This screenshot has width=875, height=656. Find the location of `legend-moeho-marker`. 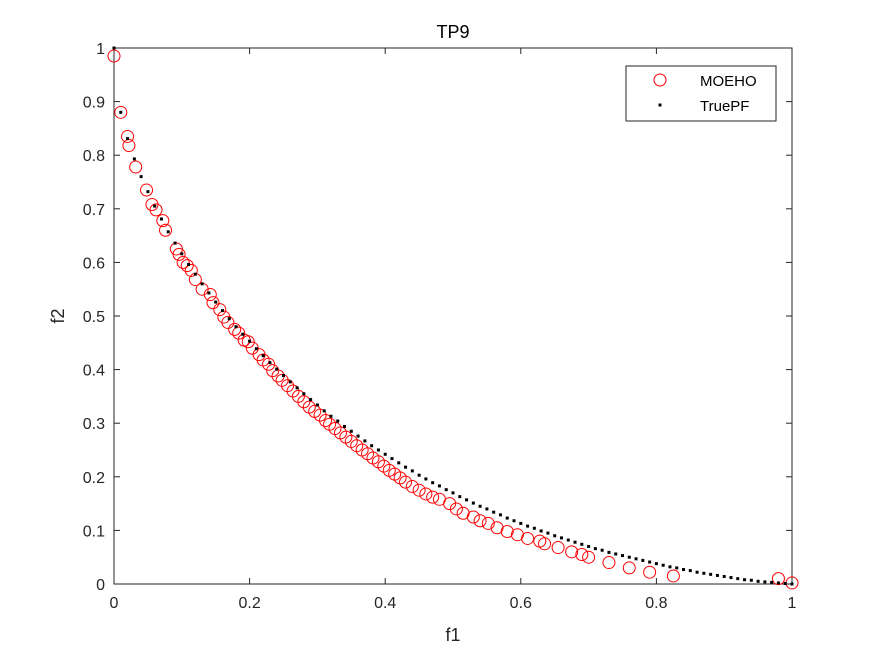

legend-moeho-marker is located at coordinates (660, 80).